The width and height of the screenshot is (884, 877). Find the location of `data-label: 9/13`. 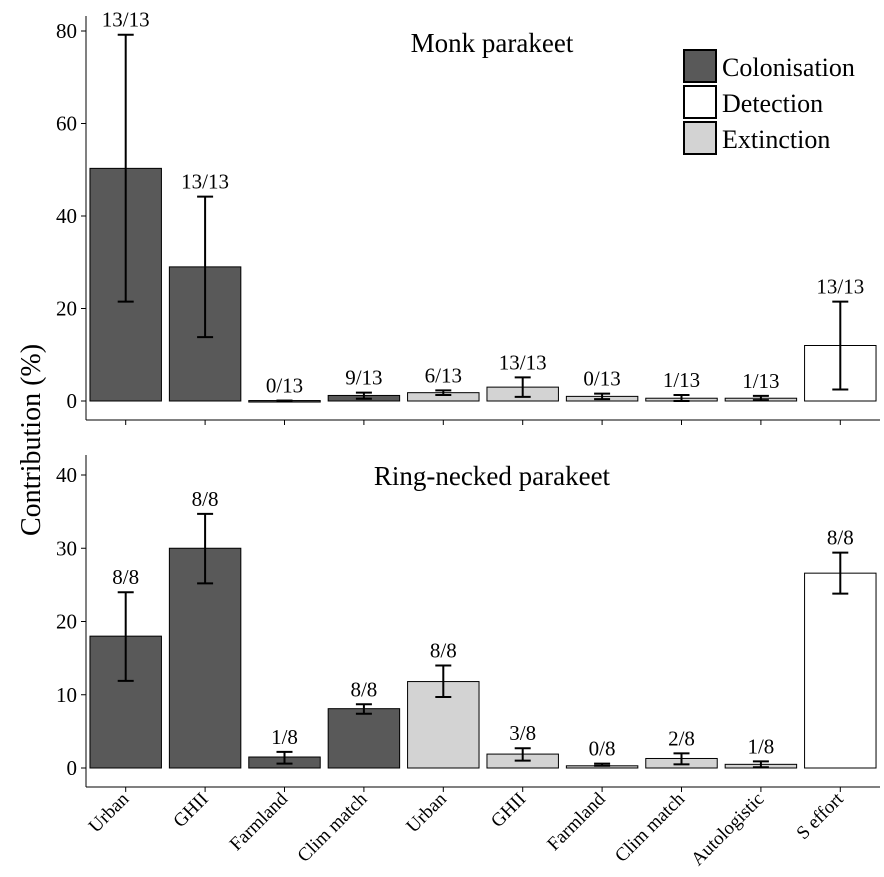

data-label: 9/13 is located at coordinates (363, 378).